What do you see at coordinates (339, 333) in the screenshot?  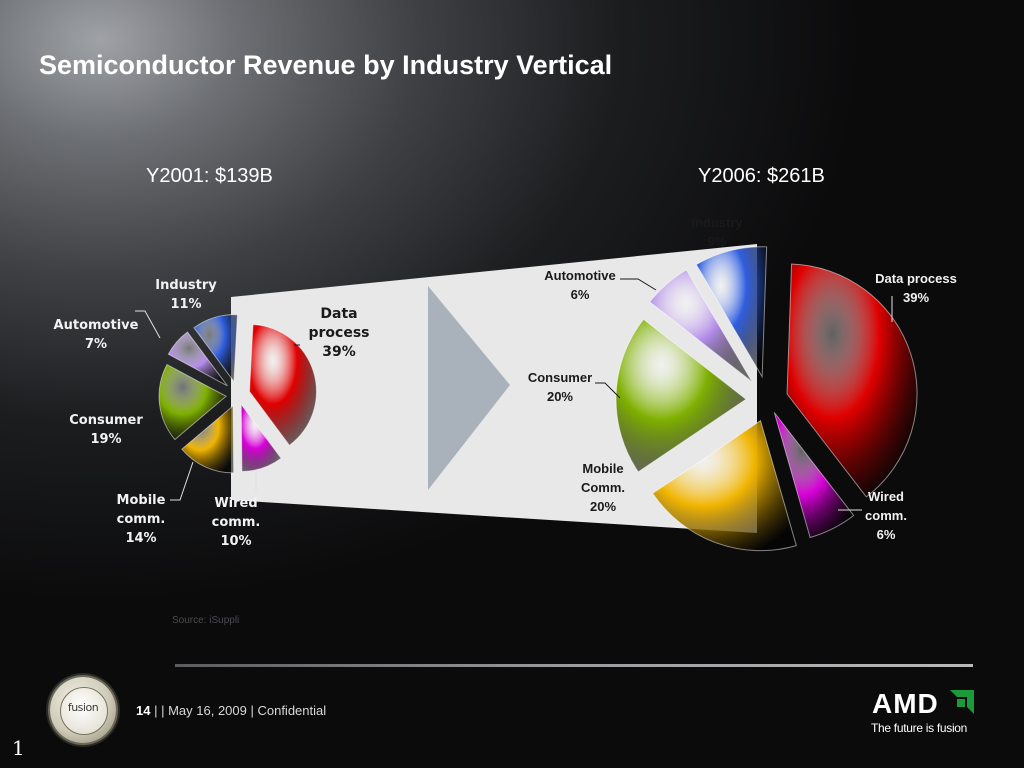 I see `label-2001-data-process: Data process 39%` at bounding box center [339, 333].